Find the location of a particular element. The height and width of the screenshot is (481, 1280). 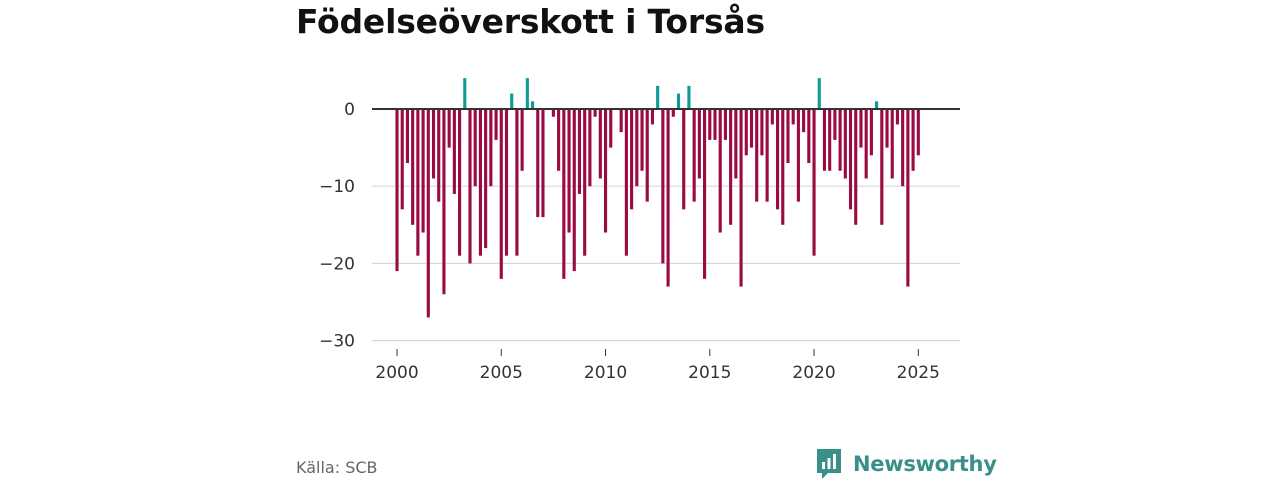

chart-title: Födelseöverskott i Torsås is located at coordinates (530, 21).